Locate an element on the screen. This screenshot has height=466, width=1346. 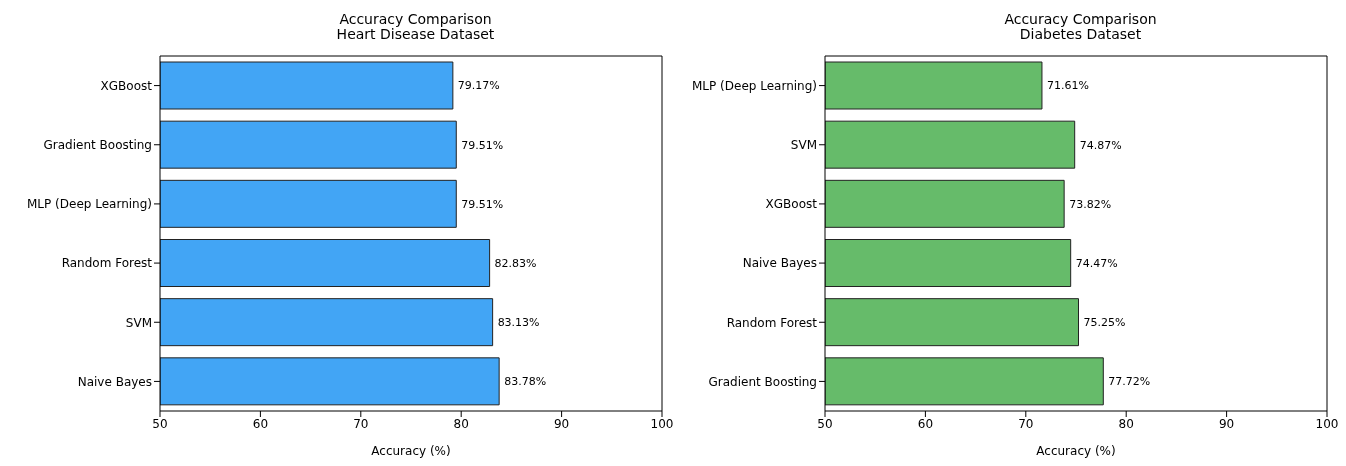
data-label: 71.61% is located at coordinates (1067, 86).